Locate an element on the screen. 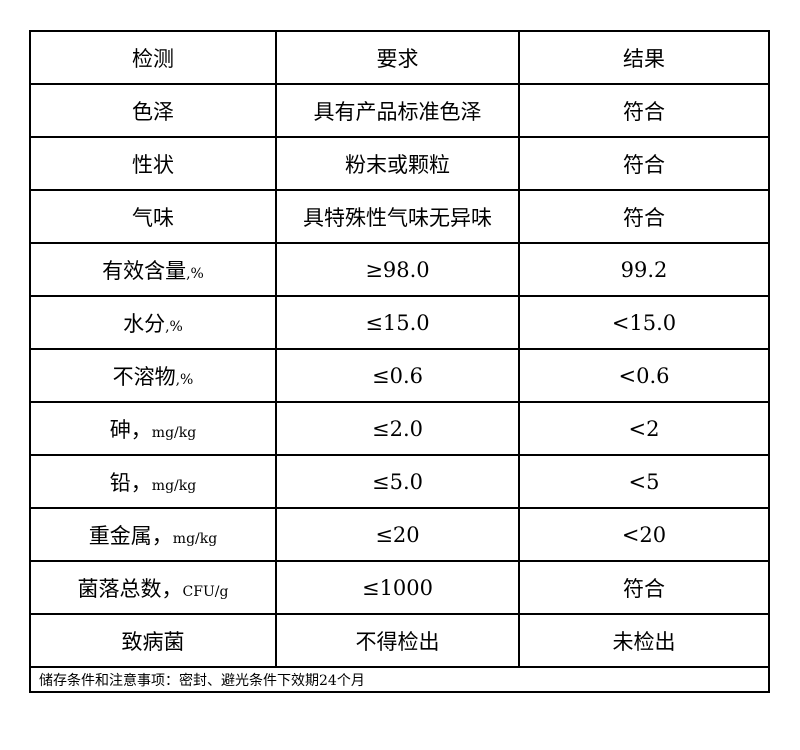 Image resolution: width=800 pixels, height=750 pixels. requirement-cell: ≤20 is located at coordinates (397, 534).